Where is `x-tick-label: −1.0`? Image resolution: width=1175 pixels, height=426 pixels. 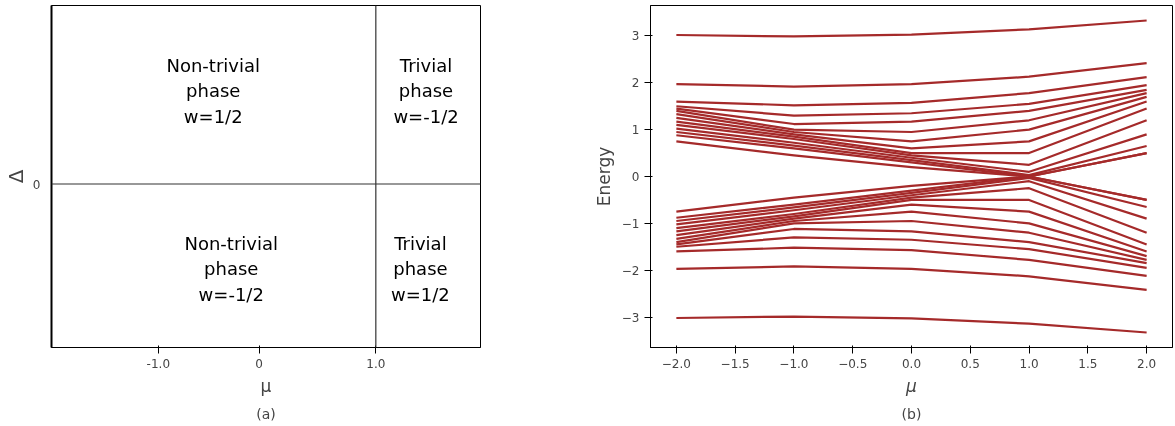 x-tick-label: −1.0 is located at coordinates (794, 363).